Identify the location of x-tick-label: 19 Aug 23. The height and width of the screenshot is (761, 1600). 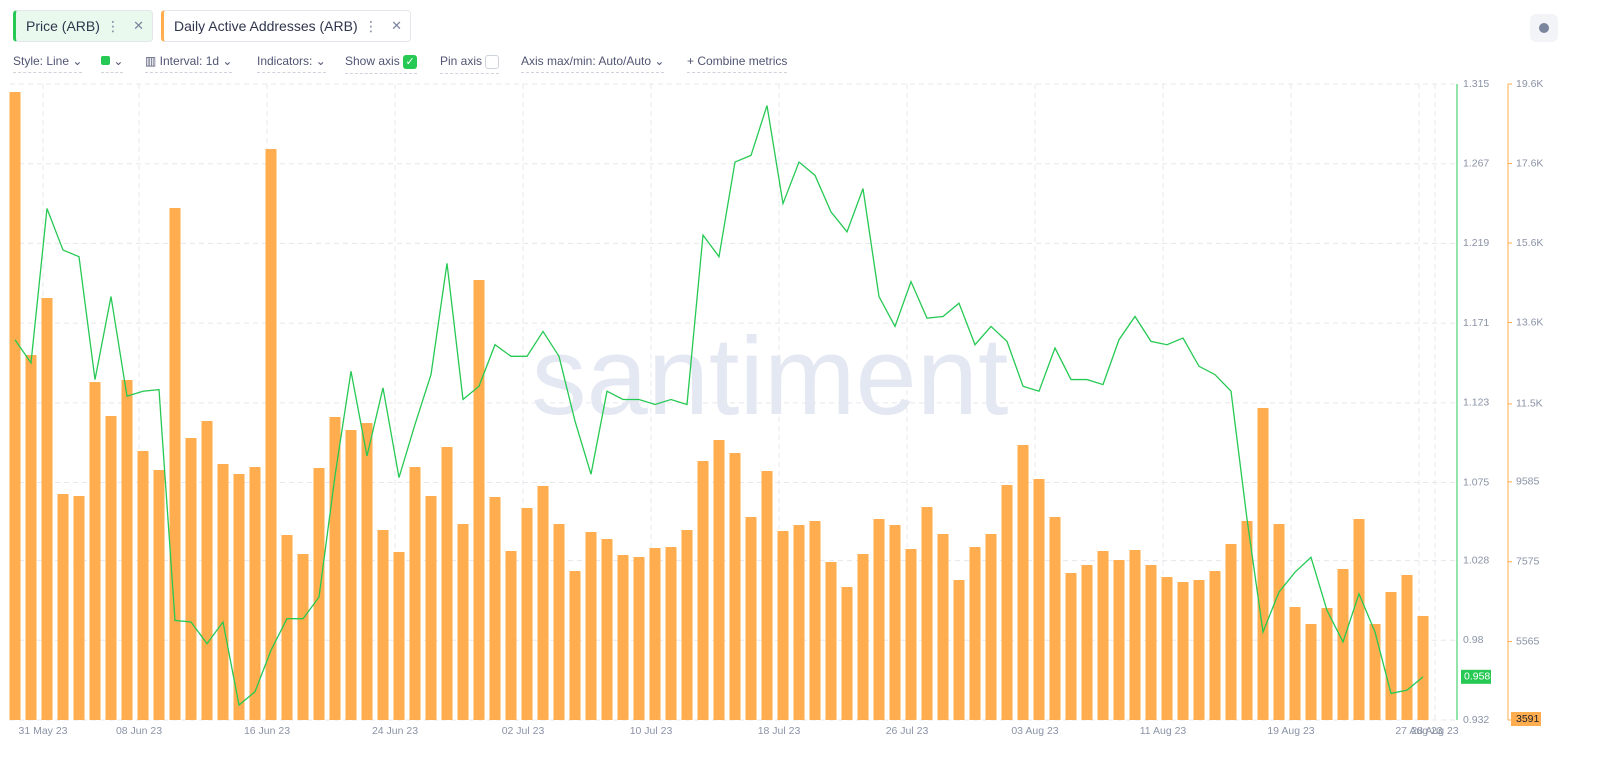
(1290, 731).